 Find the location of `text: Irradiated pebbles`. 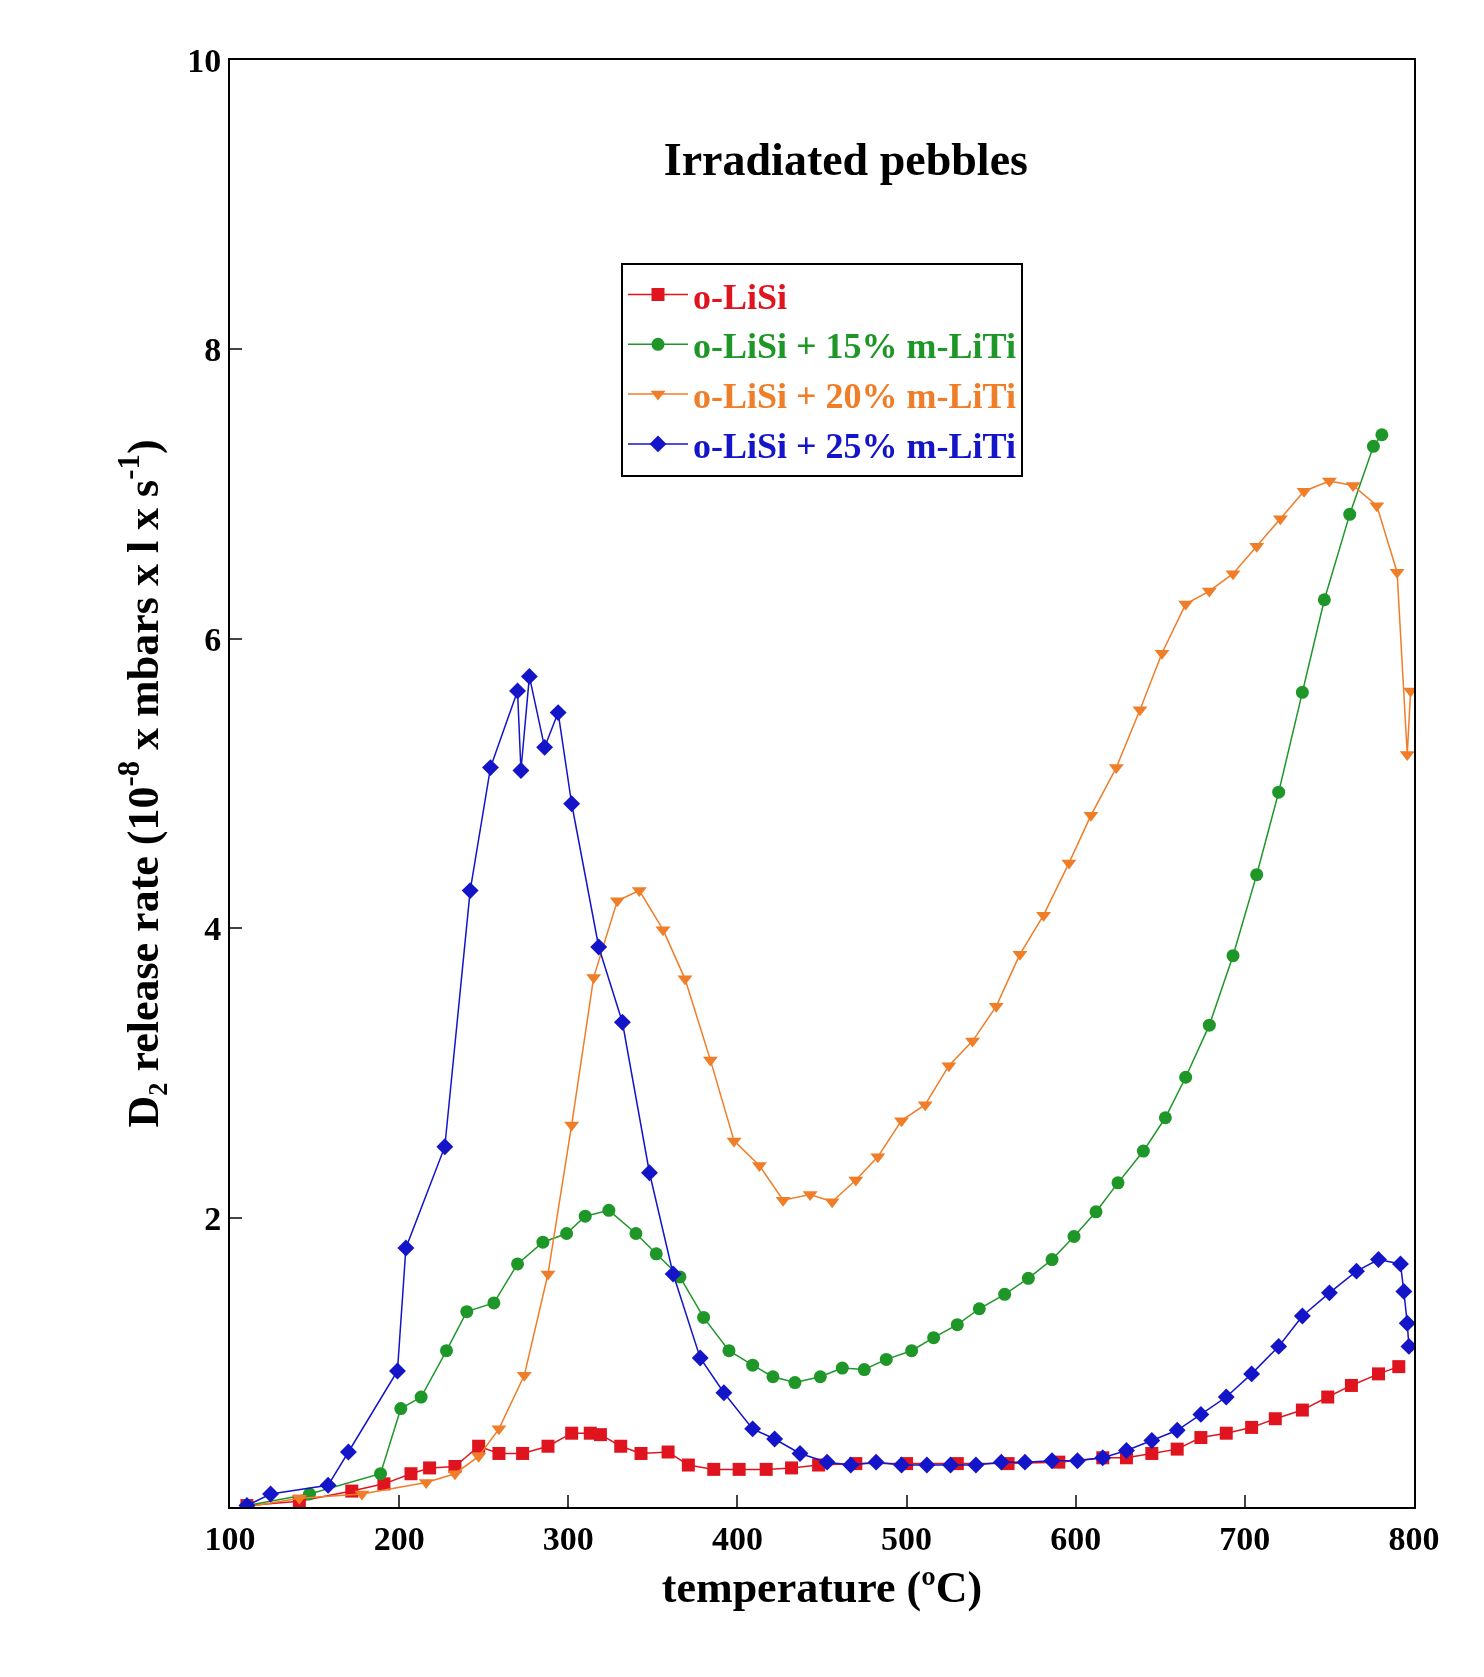

text: Irradiated pebbles is located at coordinates (845, 159).